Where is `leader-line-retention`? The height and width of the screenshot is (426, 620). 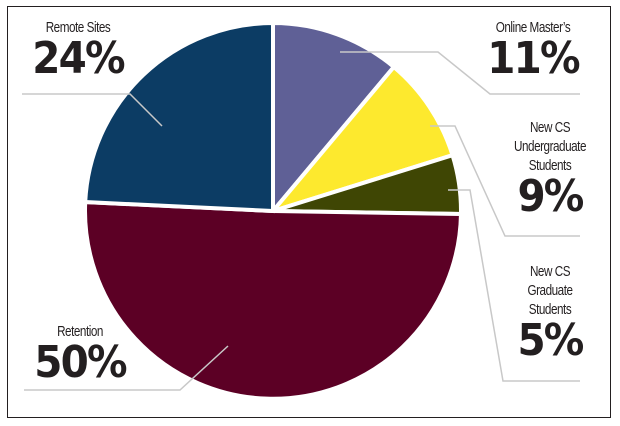 leader-line-retention is located at coordinates (126, 368).